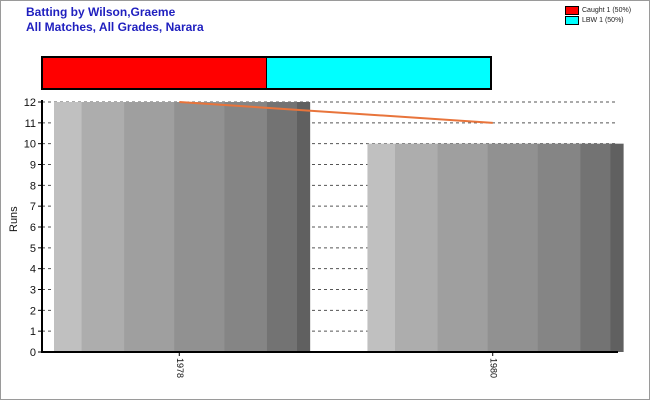  I want to click on y-tick-label: 3, so click(33, 291).